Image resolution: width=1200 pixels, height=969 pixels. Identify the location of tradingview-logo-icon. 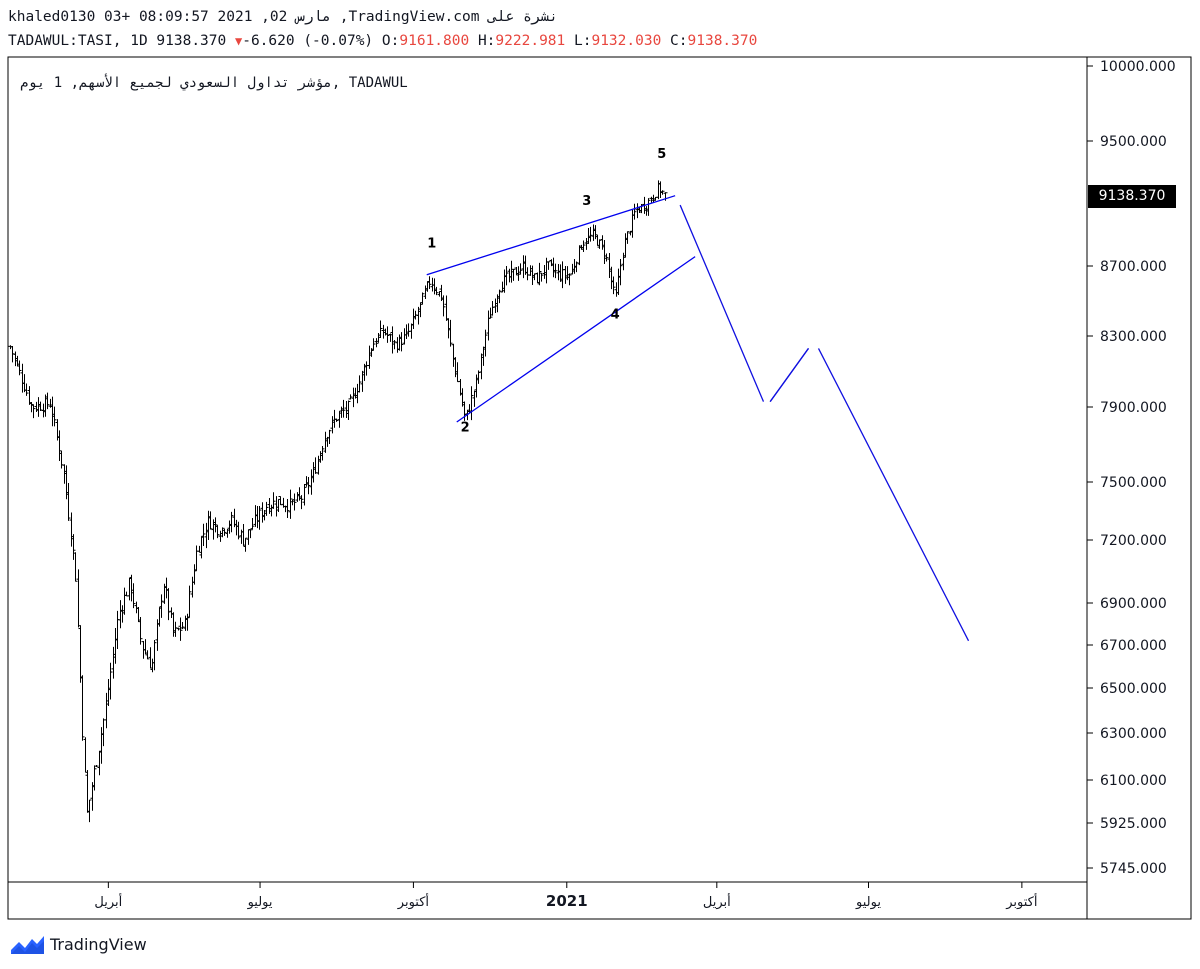
(27, 945).